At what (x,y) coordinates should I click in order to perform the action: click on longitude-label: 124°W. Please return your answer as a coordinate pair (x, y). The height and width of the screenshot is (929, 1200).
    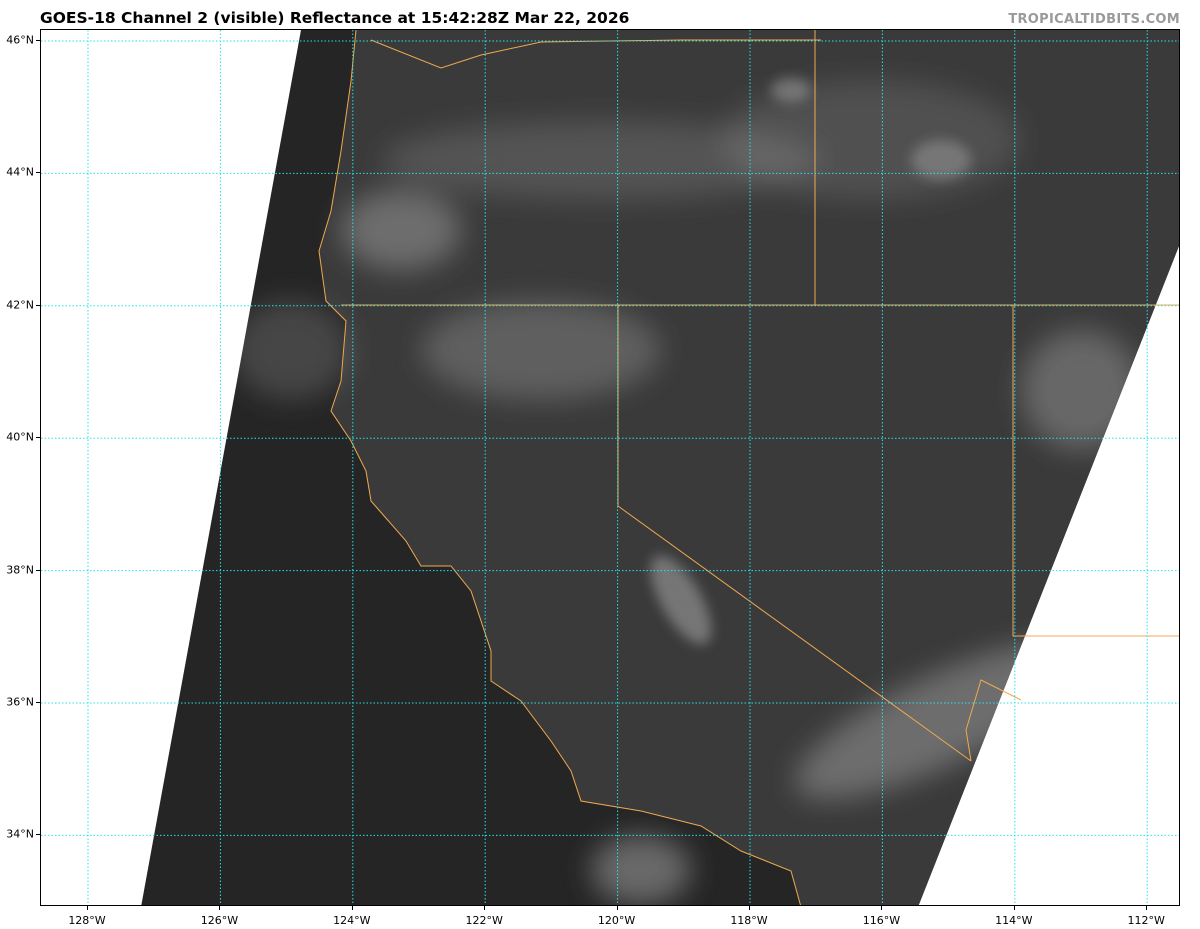
    Looking at the image, I should click on (352, 920).